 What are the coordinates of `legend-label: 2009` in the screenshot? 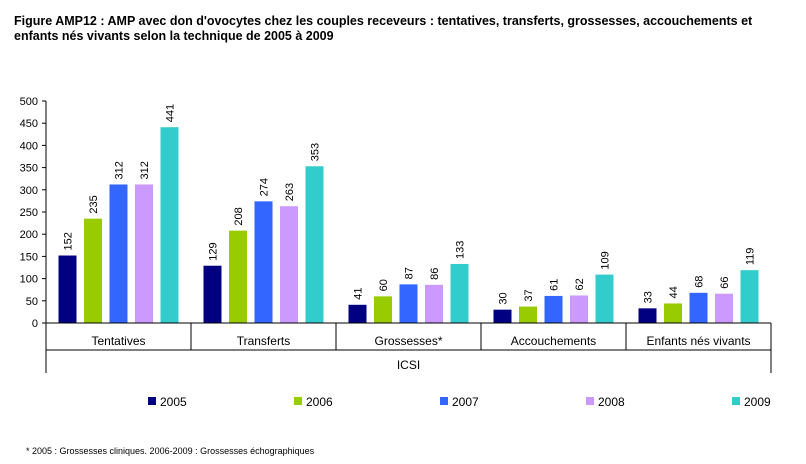 It's located at (757, 402).